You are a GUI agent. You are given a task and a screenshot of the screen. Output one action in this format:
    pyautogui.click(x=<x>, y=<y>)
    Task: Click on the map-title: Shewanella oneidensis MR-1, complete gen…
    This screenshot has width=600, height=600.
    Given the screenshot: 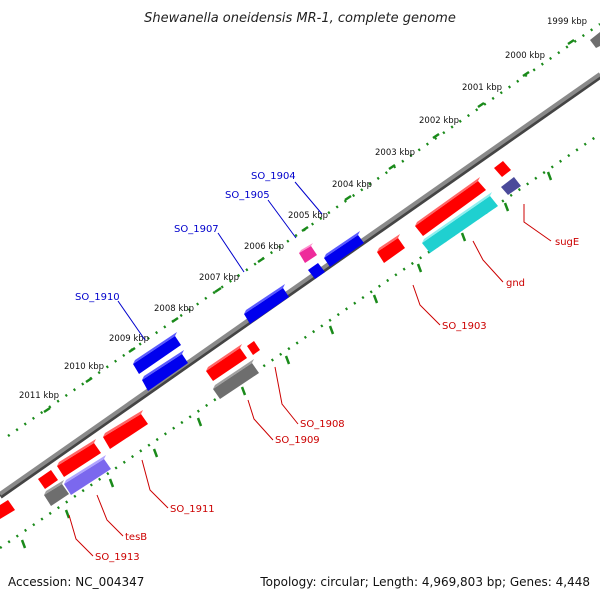 What is the action you would take?
    pyautogui.click(x=300, y=18)
    